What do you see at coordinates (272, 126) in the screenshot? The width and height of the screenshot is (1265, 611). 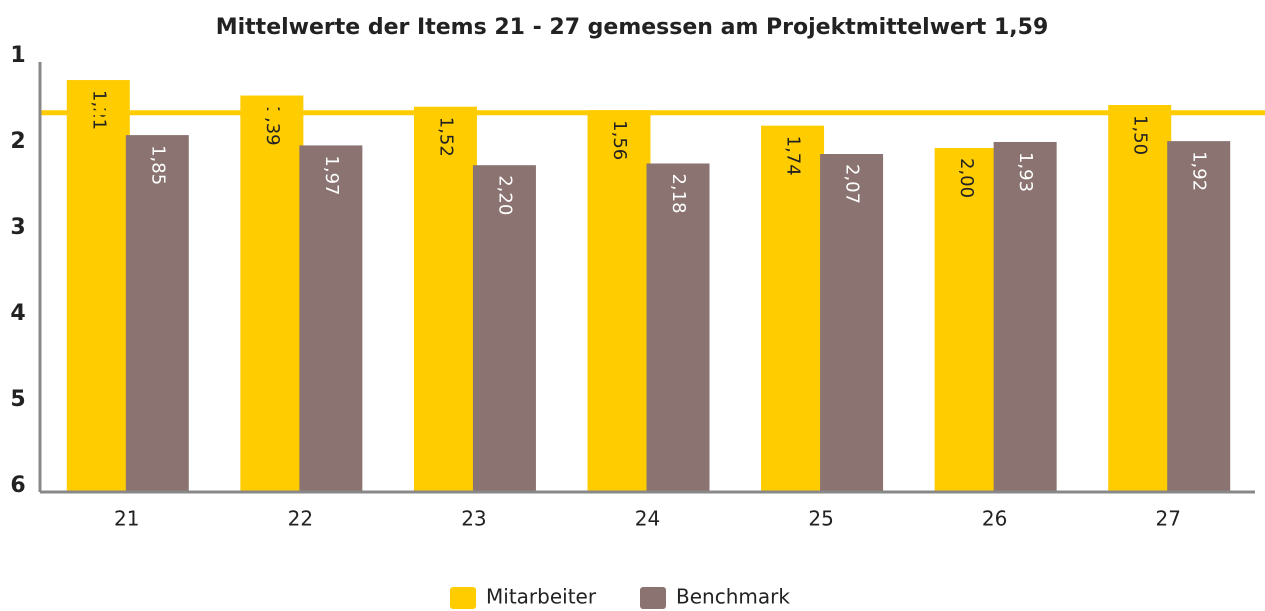 I see `value-label: 1,39` at bounding box center [272, 126].